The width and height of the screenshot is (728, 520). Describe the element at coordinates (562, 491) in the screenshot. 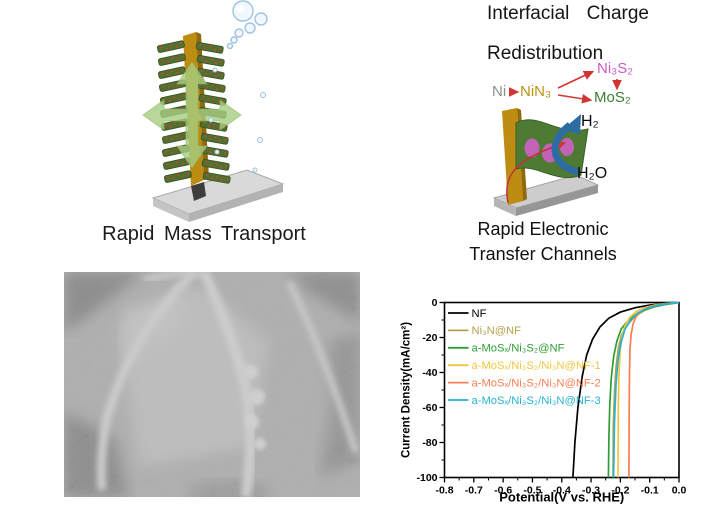

I see `x-tick-label: -0.4` at that location.